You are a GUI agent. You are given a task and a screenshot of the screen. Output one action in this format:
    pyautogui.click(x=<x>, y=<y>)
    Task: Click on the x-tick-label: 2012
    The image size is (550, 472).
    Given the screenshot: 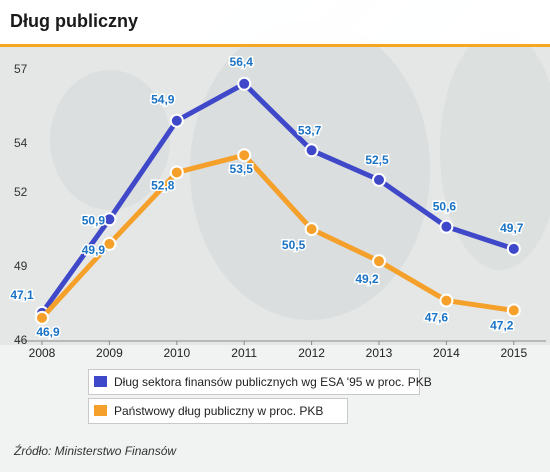 What is the action you would take?
    pyautogui.click(x=311, y=353)
    